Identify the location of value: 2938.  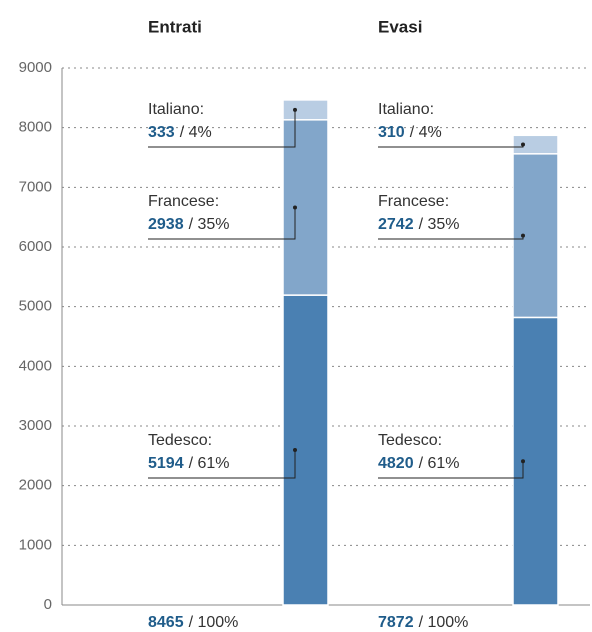
(166, 224).